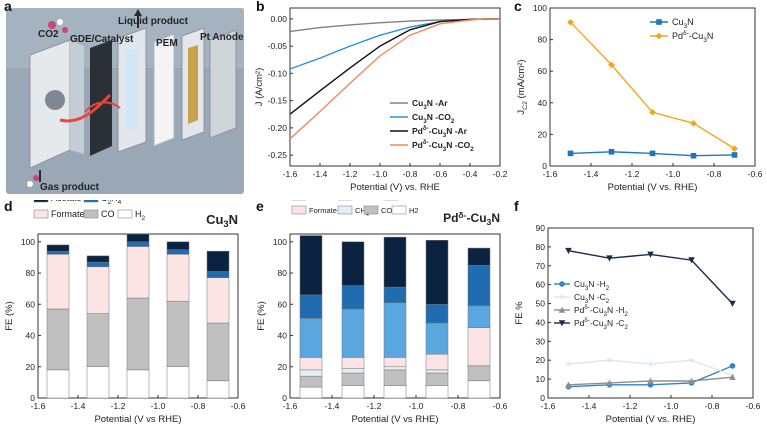  I want to click on panel-label-c: c, so click(518, 7).